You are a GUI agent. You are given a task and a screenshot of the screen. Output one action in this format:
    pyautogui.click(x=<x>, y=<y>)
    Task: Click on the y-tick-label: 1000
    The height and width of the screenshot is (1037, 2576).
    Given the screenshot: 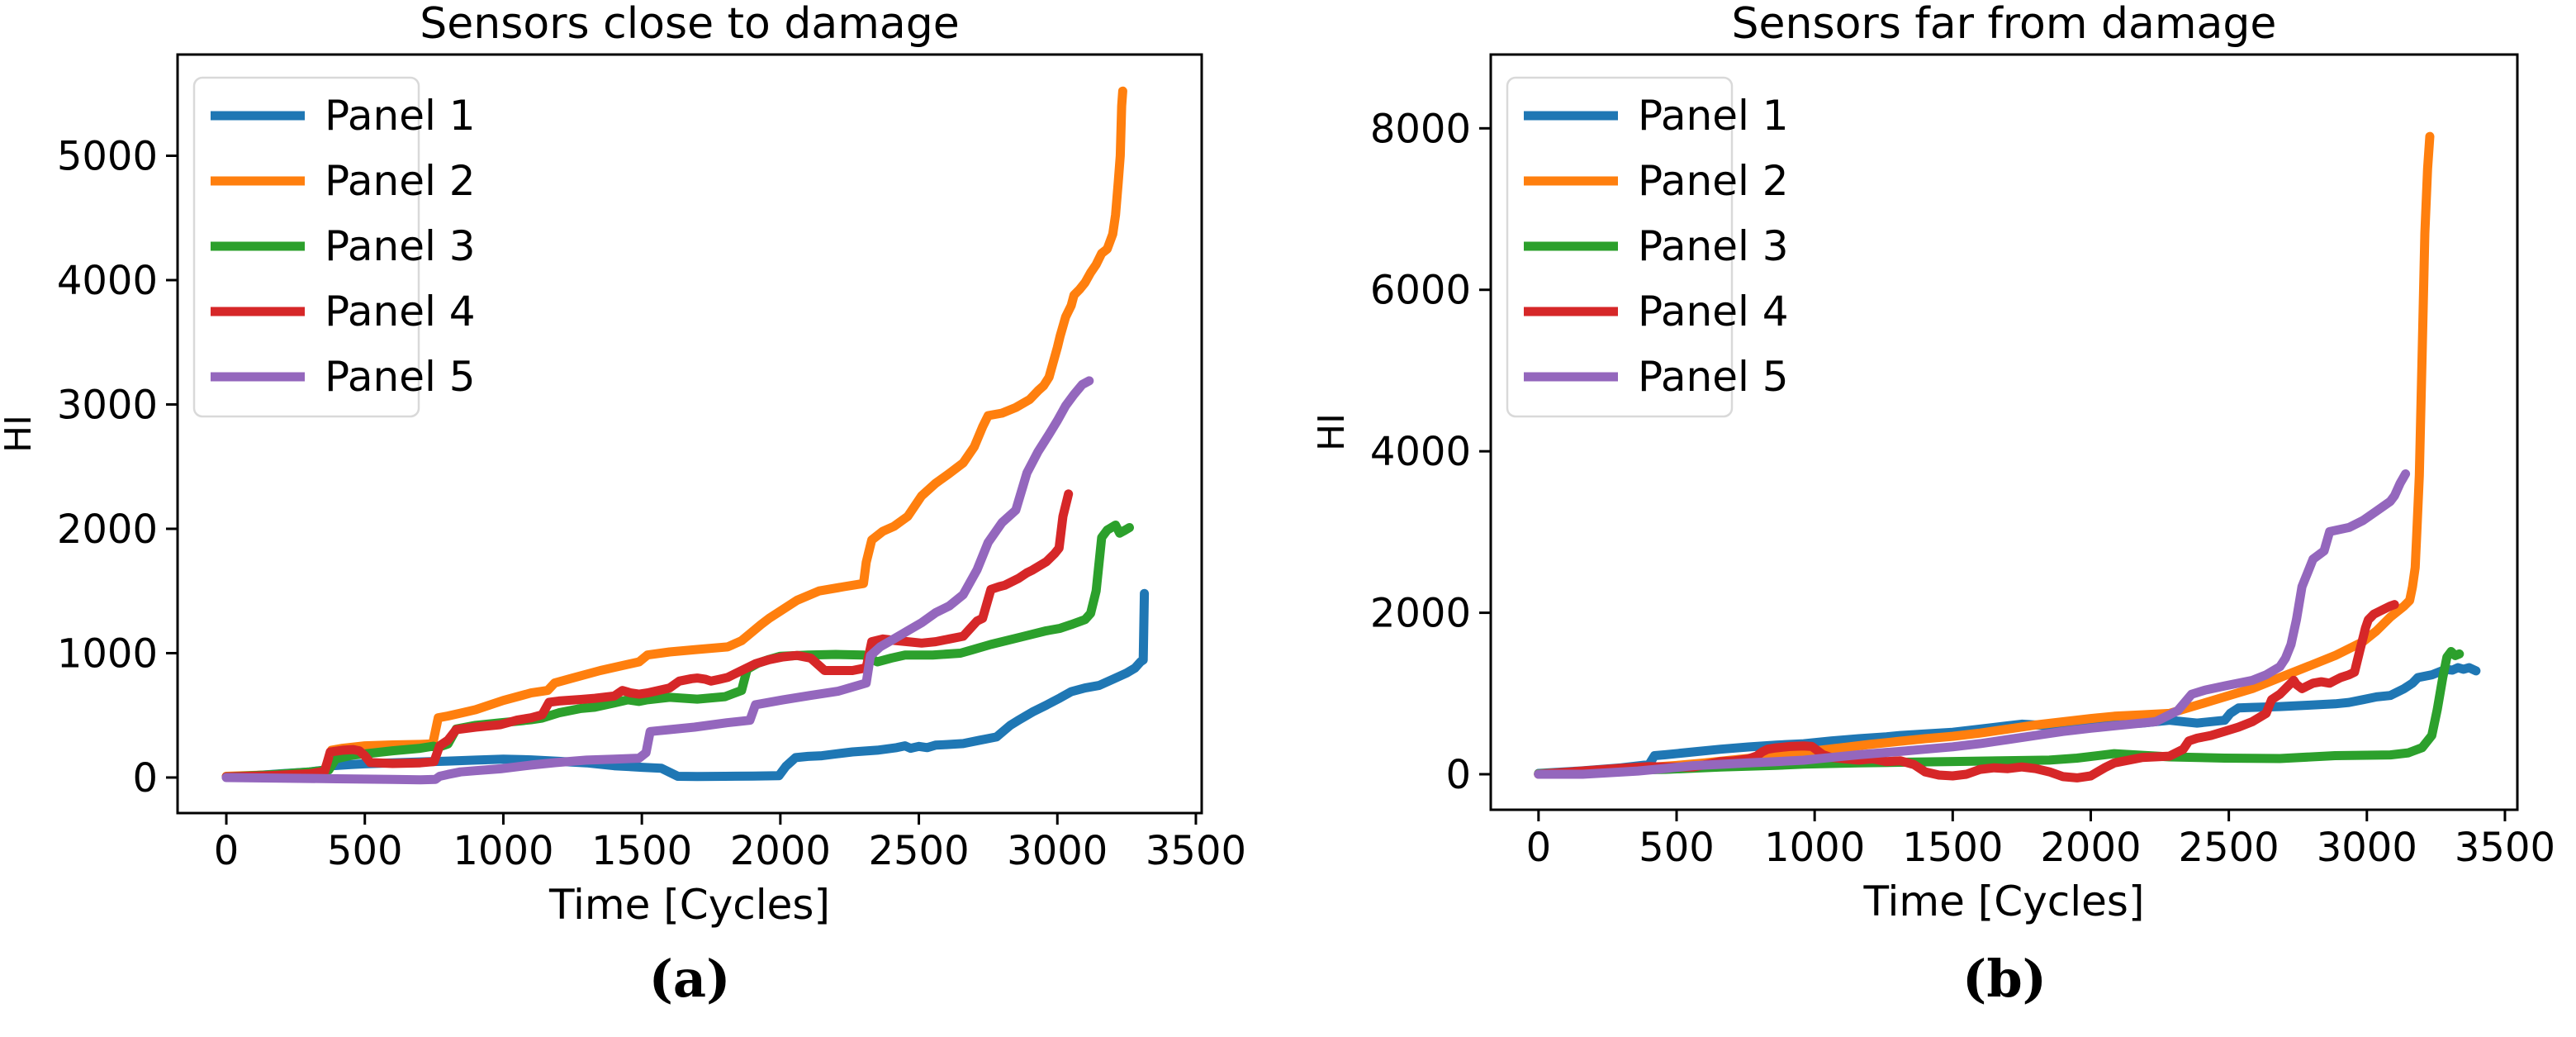 What is the action you would take?
    pyautogui.click(x=107, y=653)
    